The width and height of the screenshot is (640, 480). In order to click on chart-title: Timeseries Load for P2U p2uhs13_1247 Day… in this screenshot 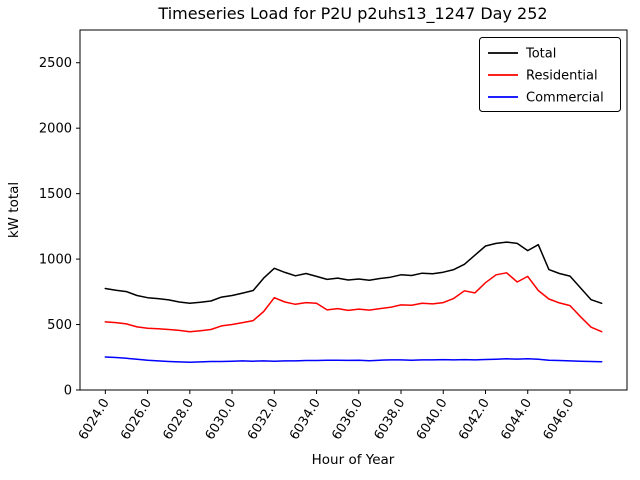, I will do `click(352, 14)`.